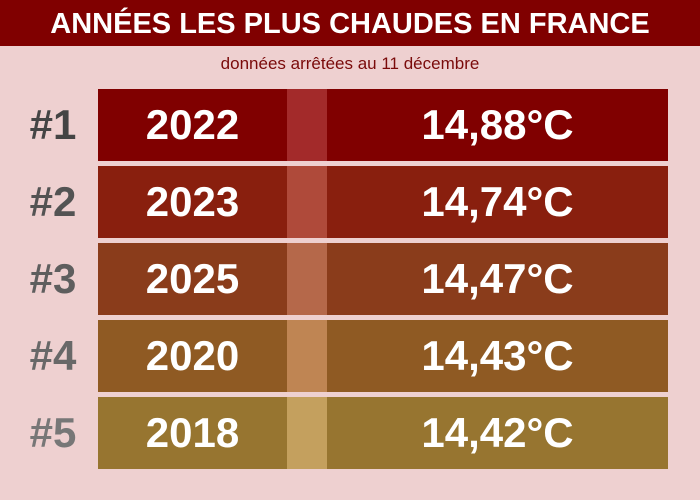 The image size is (700, 500). Describe the element at coordinates (192, 432) in the screenshot. I see `year-cell: 2018` at that location.